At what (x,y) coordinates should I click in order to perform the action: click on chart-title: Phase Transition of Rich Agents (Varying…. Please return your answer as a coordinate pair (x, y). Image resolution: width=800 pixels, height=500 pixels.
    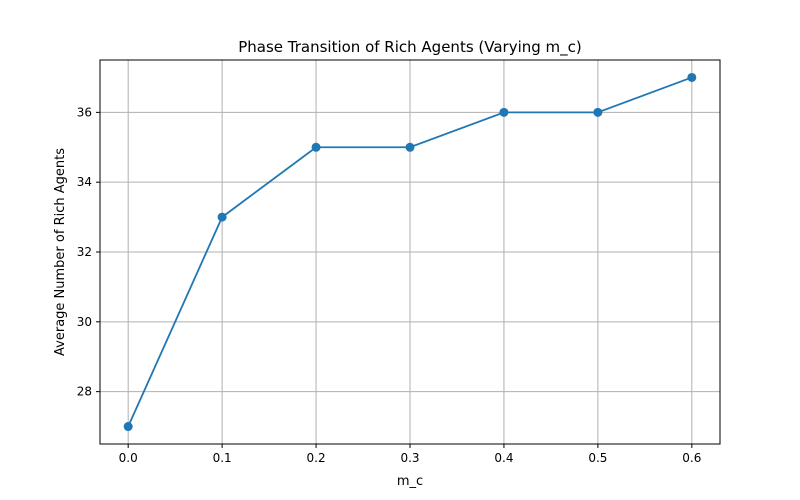
    Looking at the image, I should click on (410, 47).